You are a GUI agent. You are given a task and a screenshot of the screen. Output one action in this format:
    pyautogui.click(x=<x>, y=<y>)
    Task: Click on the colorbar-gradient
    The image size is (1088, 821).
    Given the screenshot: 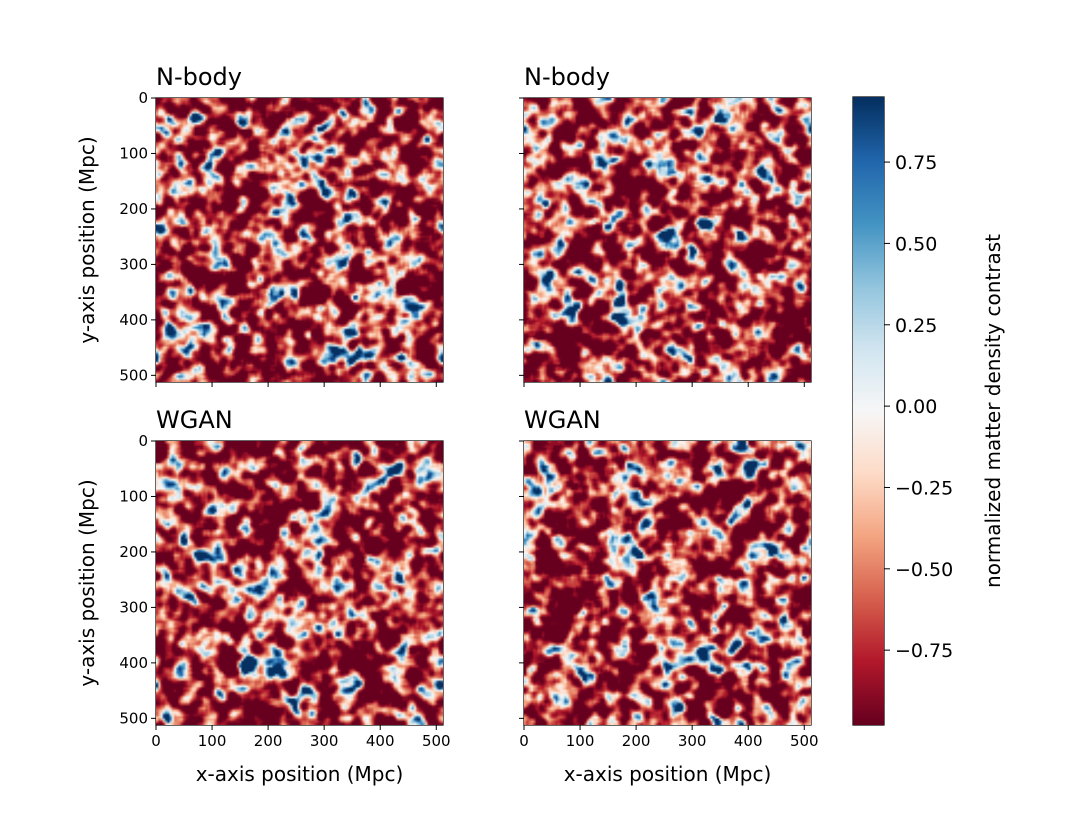 What is the action you would take?
    pyautogui.click(x=868, y=411)
    